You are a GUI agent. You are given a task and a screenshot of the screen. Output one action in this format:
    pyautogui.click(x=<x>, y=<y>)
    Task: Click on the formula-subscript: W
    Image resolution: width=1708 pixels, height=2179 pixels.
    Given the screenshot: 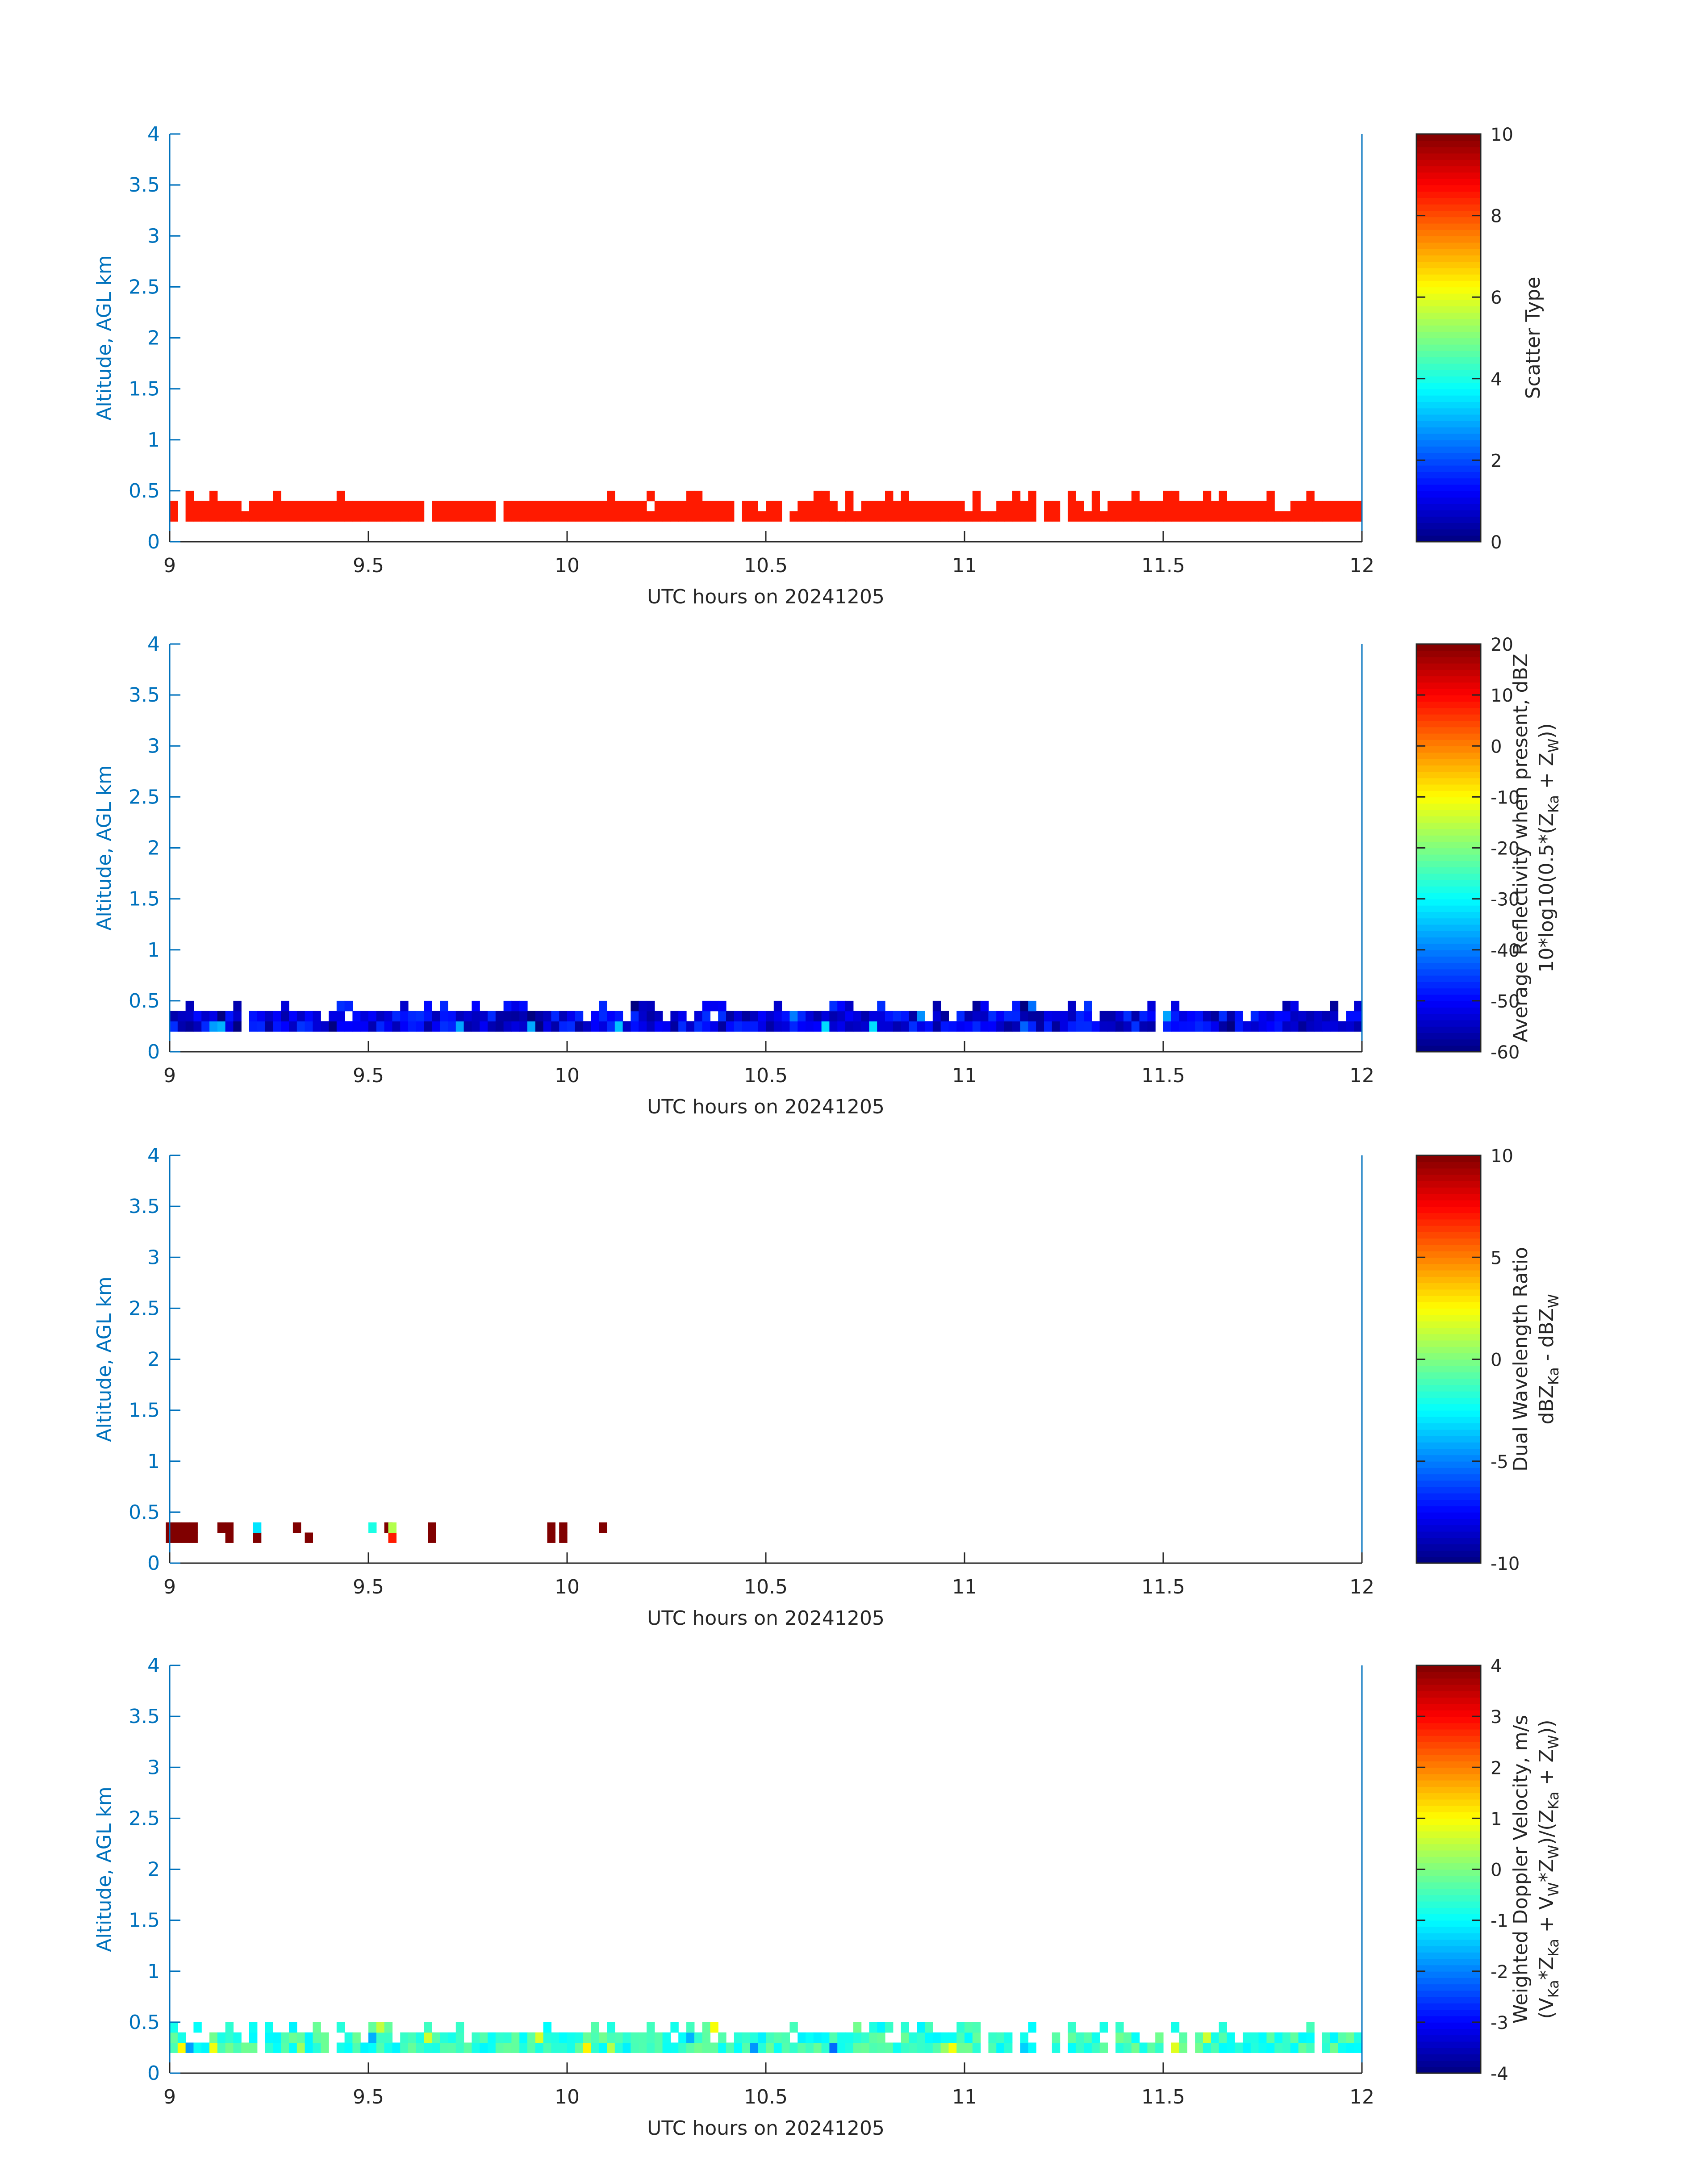 What is the action you would take?
    pyautogui.click(x=1553, y=1742)
    